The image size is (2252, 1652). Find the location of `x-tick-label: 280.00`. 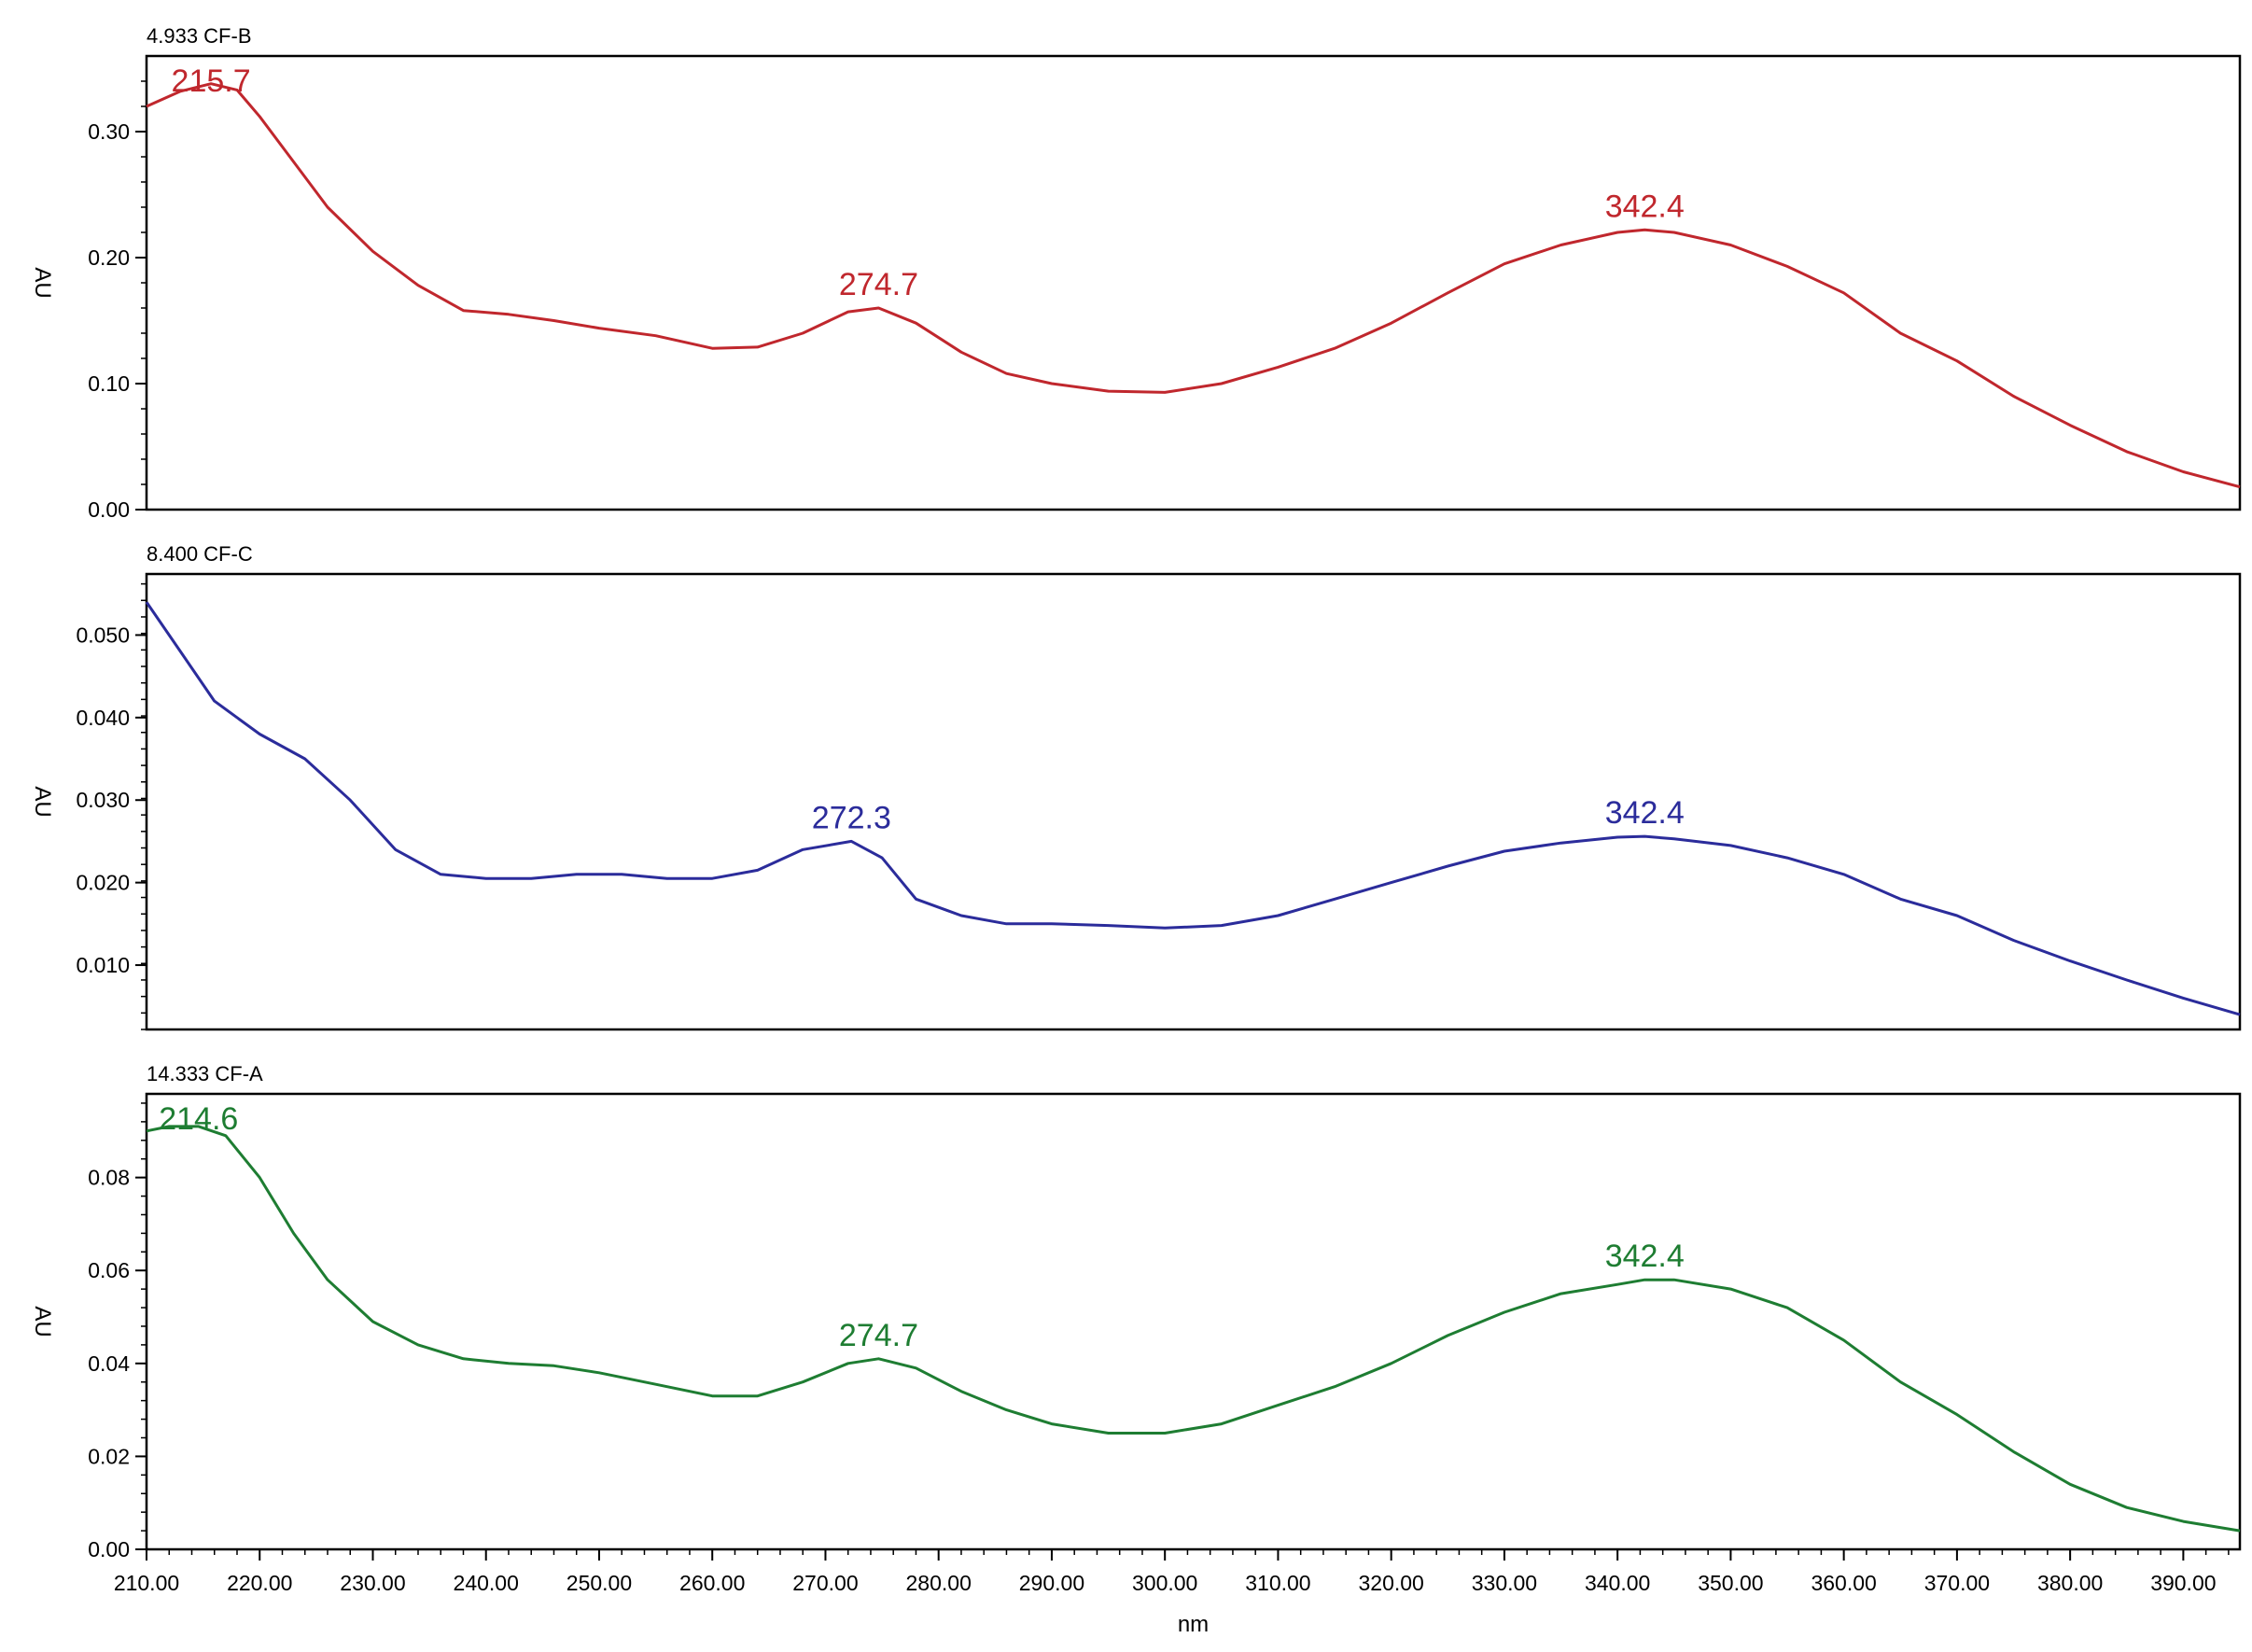

x-tick-label: 280.00 is located at coordinates (939, 1583).